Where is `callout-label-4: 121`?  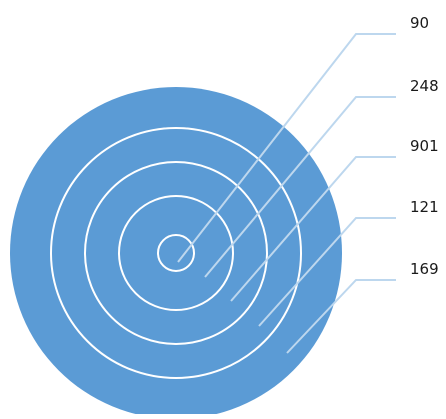 callout-label-4: 121 is located at coordinates (424, 207).